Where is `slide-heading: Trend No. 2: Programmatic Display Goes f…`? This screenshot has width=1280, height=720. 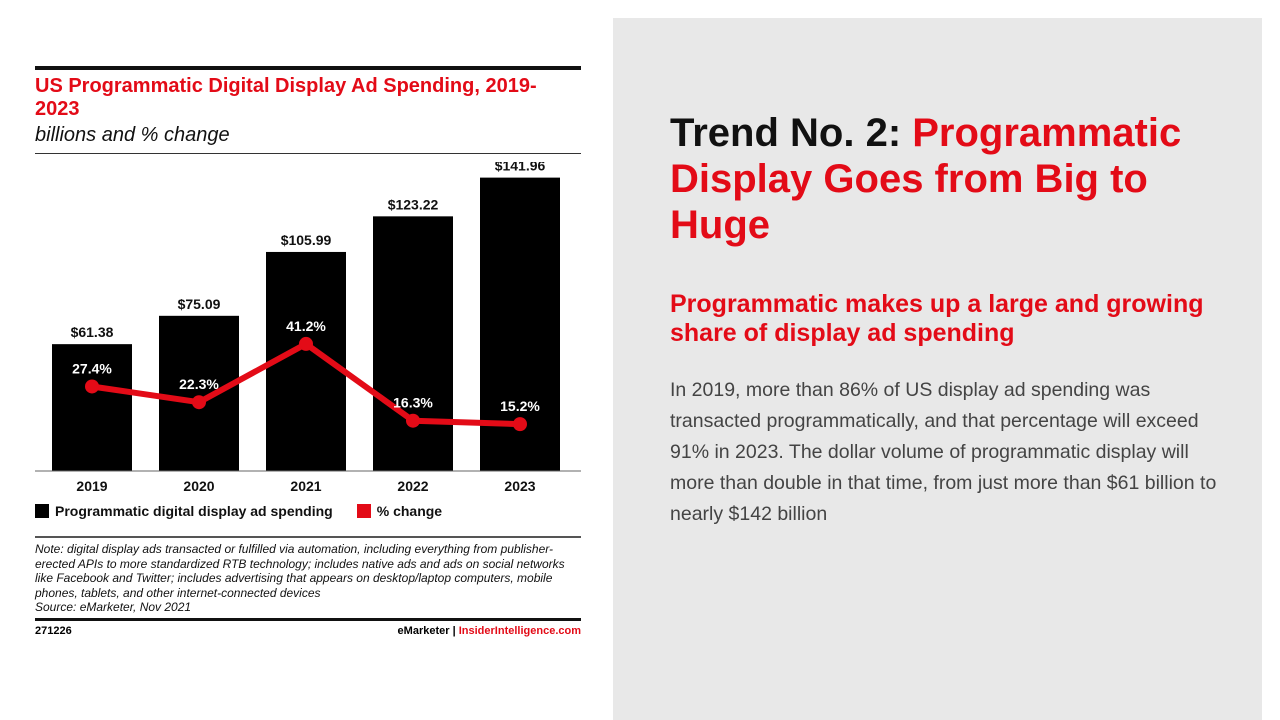 slide-heading: Trend No. 2: Programmatic Display Goes f… is located at coordinates (960, 179).